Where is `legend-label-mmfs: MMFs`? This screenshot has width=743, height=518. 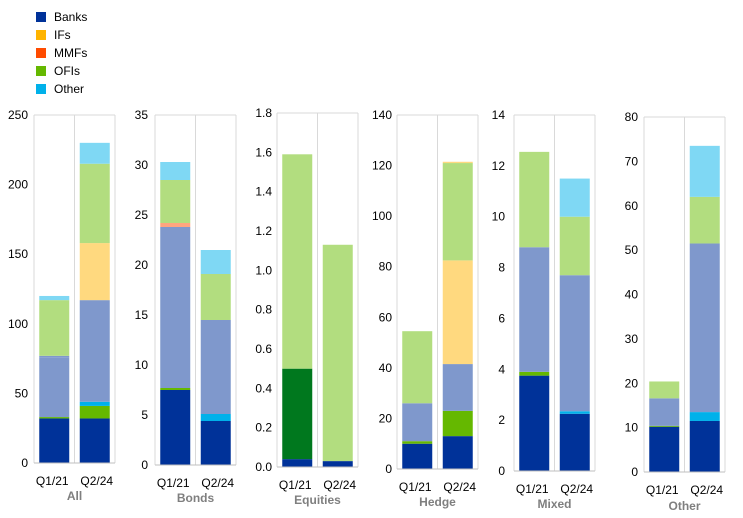 legend-label-mmfs: MMFs is located at coordinates (70, 53).